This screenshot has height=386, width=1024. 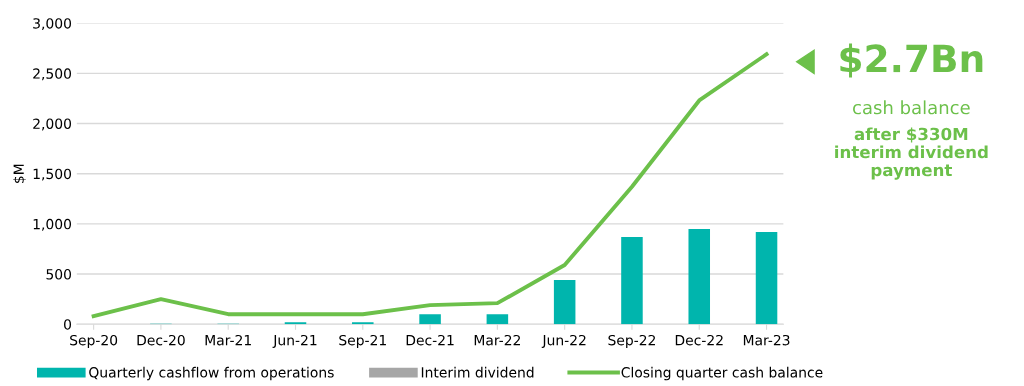 I want to click on x-tick-label: Sep-22, so click(x=631, y=341).